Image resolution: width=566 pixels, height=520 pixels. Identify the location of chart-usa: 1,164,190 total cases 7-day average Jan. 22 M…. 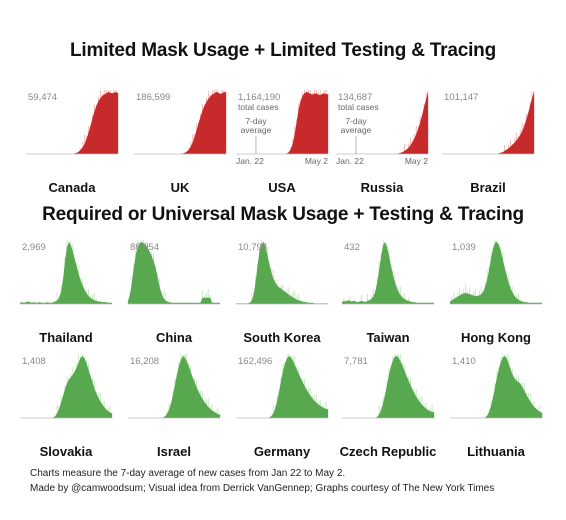
(282, 143).